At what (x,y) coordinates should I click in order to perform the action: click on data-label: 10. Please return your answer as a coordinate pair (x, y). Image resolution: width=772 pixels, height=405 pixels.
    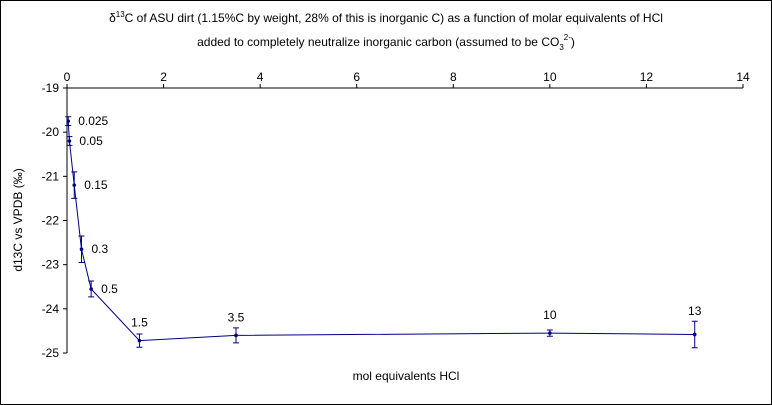
    Looking at the image, I should click on (550, 315).